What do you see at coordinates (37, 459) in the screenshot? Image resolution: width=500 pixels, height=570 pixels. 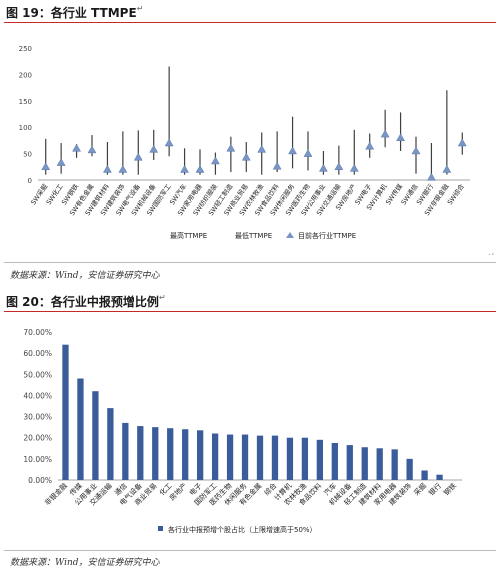 I see `y-tick-label: 10.00%` at bounding box center [37, 459].